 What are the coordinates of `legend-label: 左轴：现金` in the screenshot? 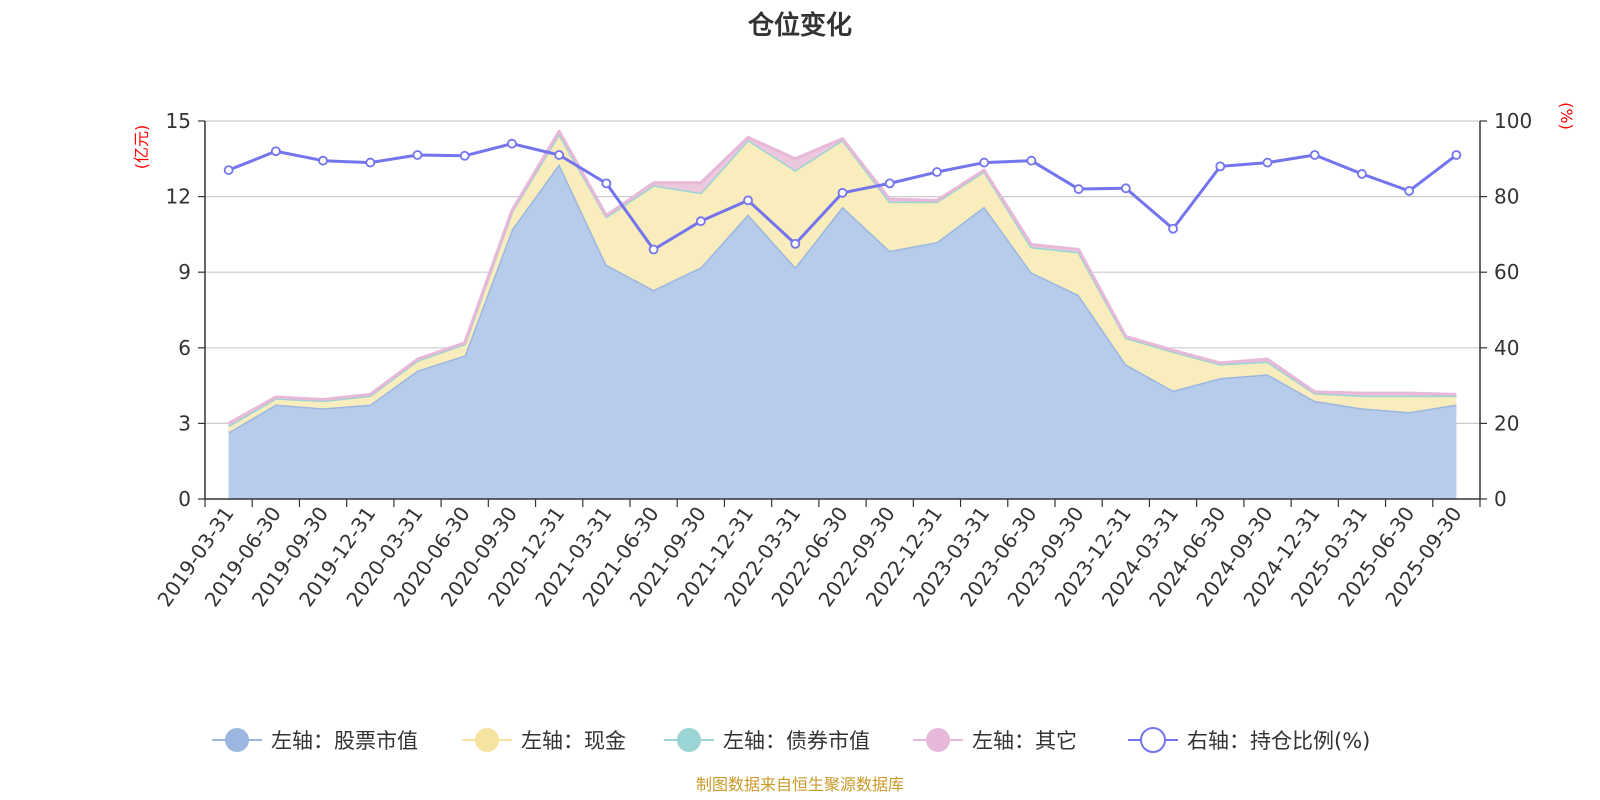 It's located at (573, 741).